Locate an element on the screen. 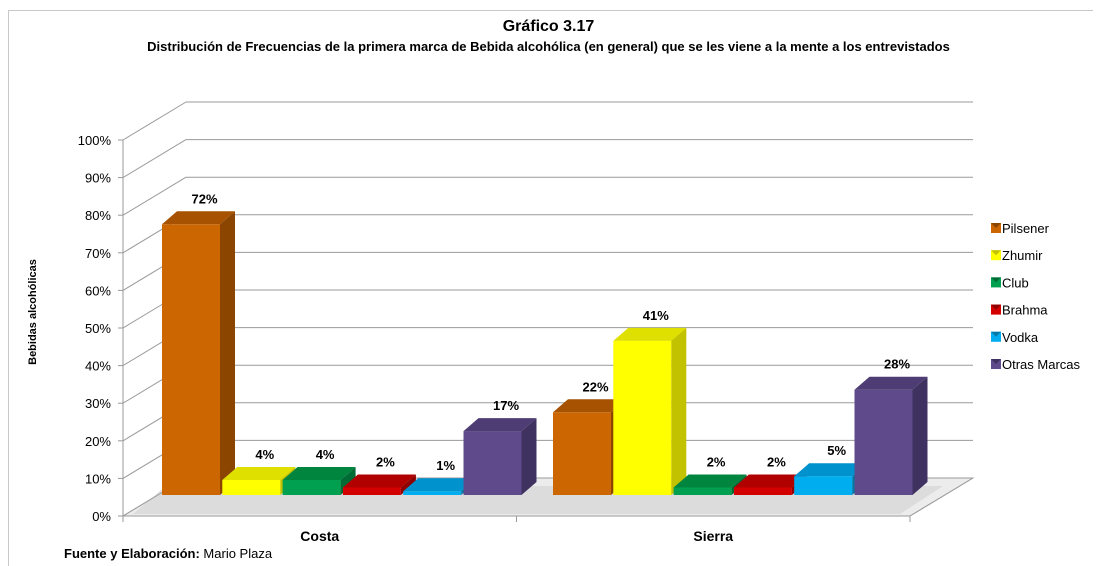  legend-item: Club is located at coordinates (1010, 282).